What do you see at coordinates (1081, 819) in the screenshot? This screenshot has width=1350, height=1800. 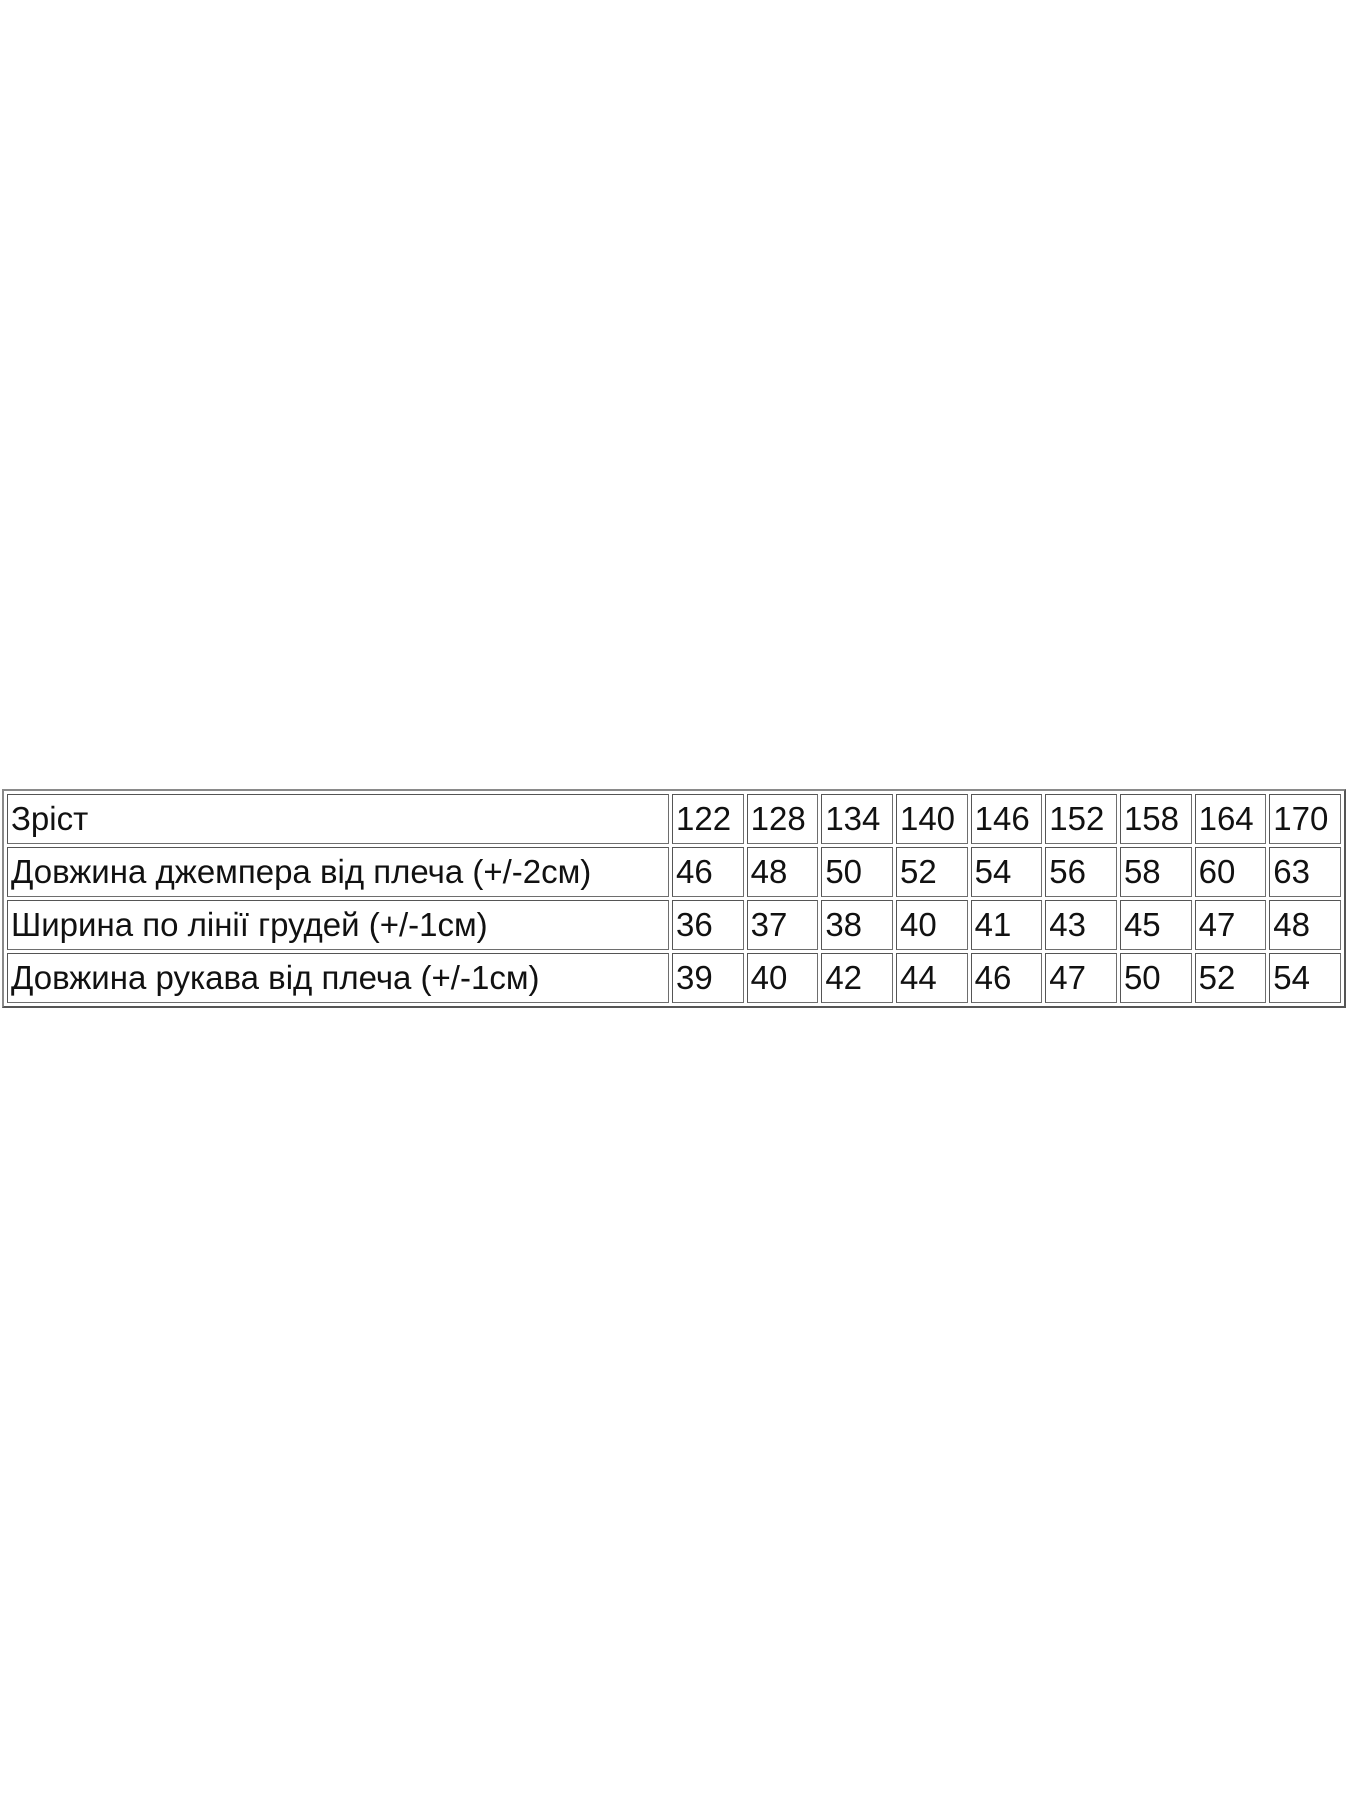 I see `size-value: 152` at bounding box center [1081, 819].